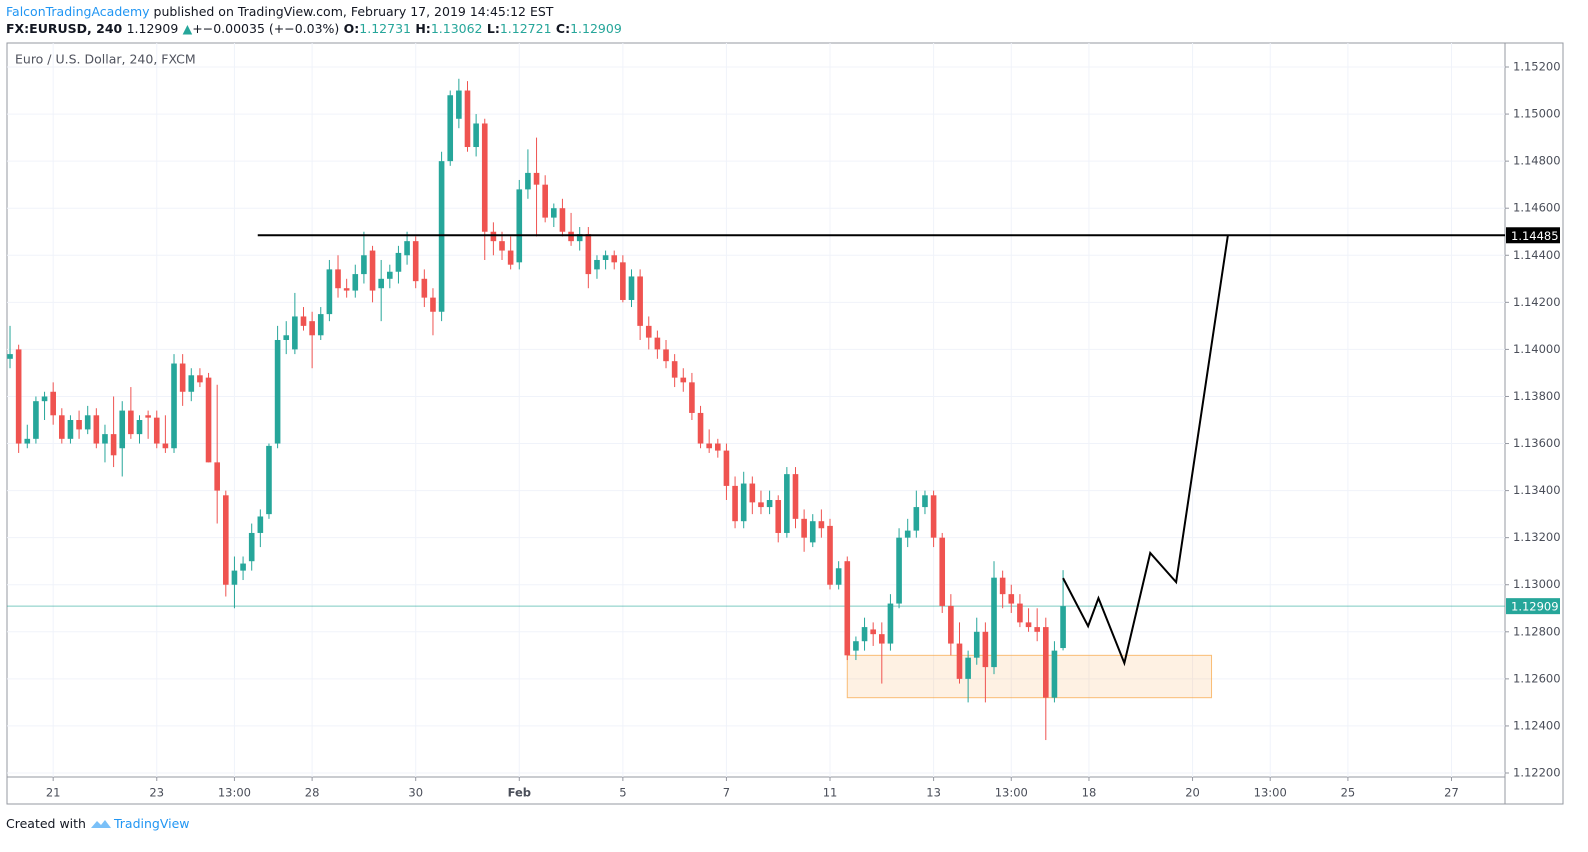 Image resolution: width=1588 pixels, height=852 pixels. I want to click on logo, so click(100, 823).